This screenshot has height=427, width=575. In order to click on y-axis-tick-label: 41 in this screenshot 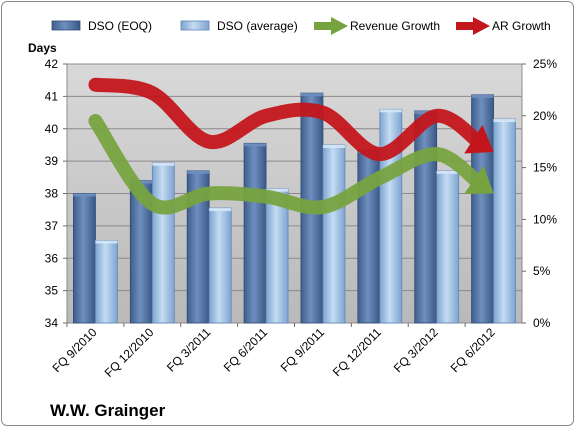, I will do `click(52, 96)`.